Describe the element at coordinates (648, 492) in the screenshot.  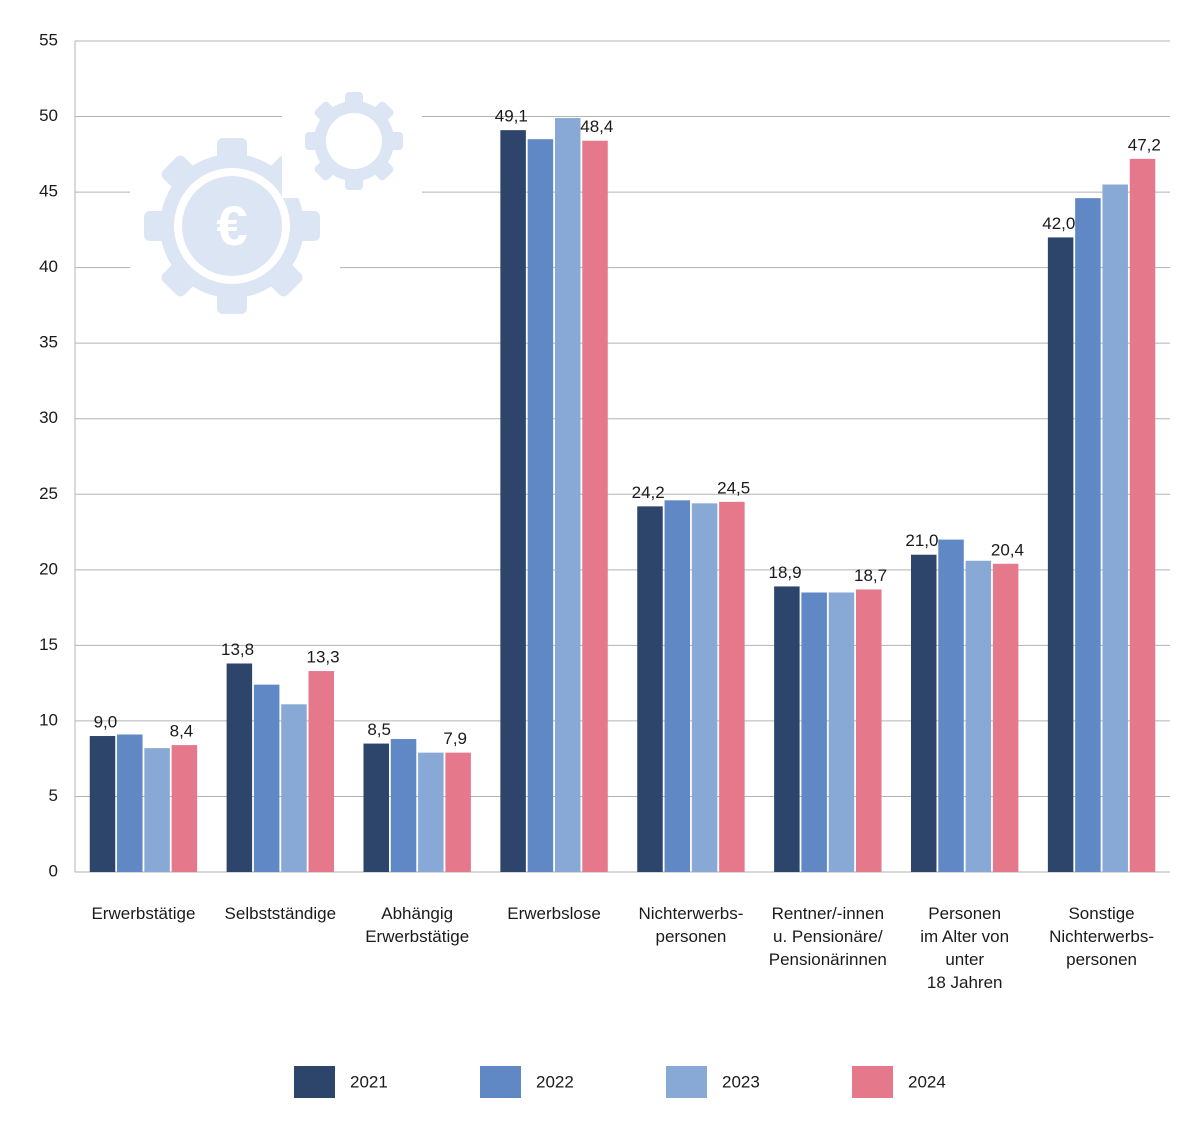
I see `value-label: 24,2` at that location.